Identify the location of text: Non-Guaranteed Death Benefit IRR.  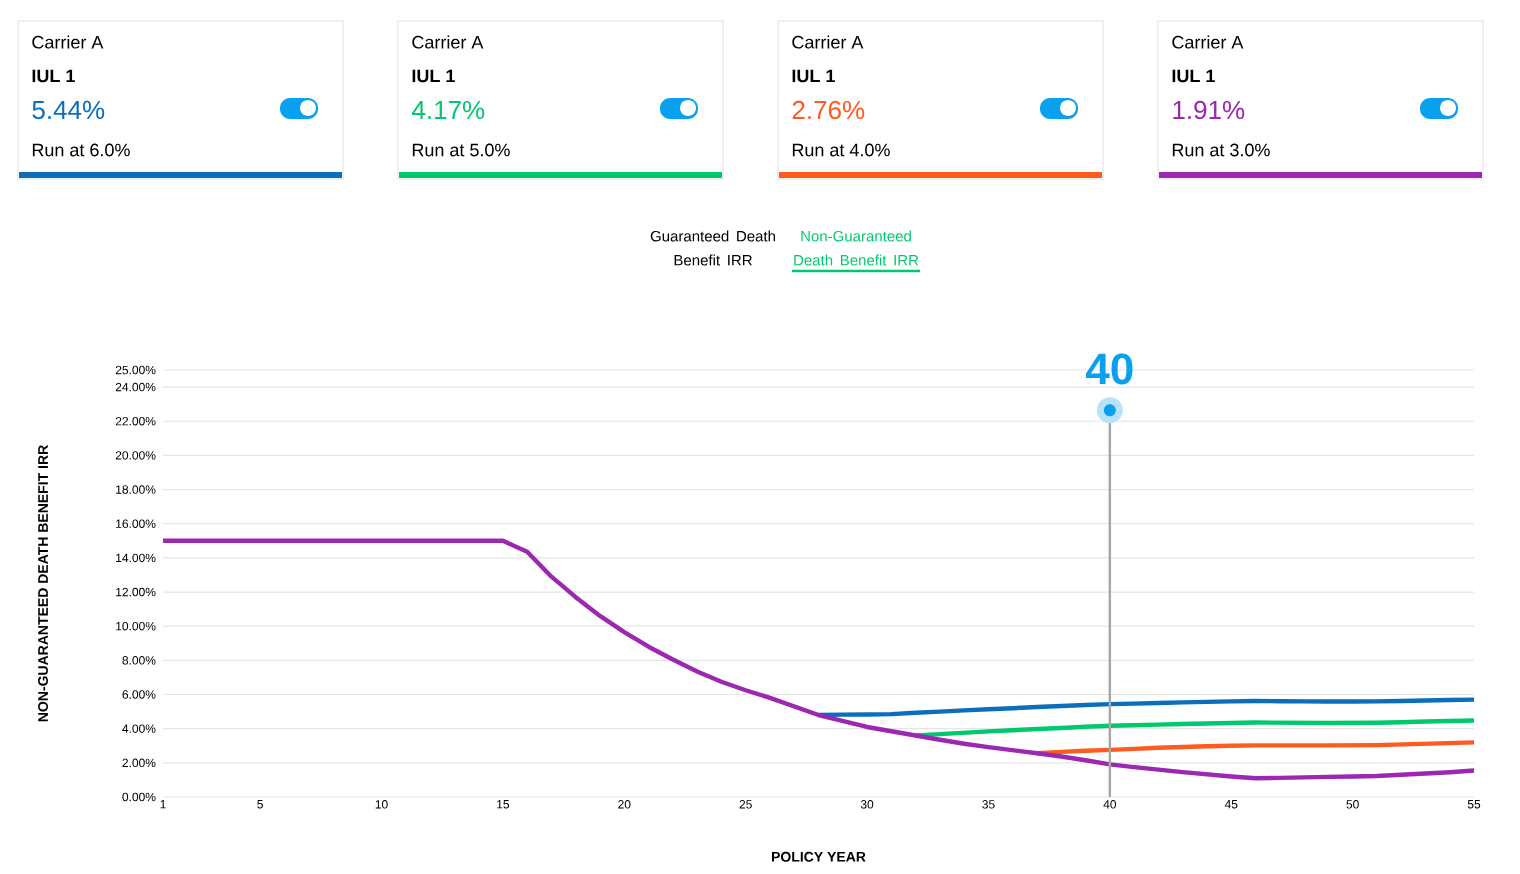
(856, 248).